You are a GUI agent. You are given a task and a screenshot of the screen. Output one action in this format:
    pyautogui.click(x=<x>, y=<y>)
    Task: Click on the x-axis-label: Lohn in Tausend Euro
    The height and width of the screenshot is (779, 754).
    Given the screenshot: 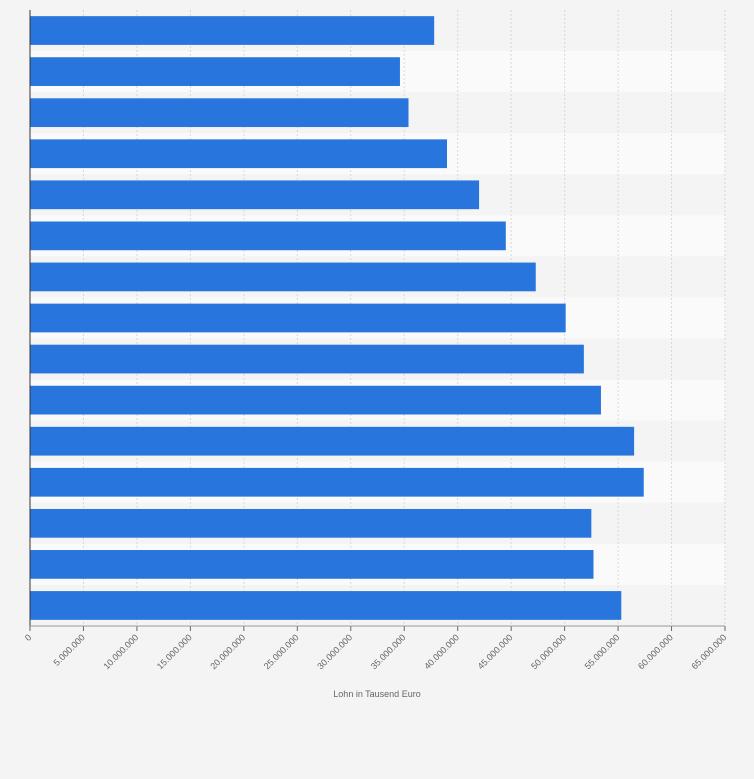 What is the action you would take?
    pyautogui.click(x=376, y=694)
    